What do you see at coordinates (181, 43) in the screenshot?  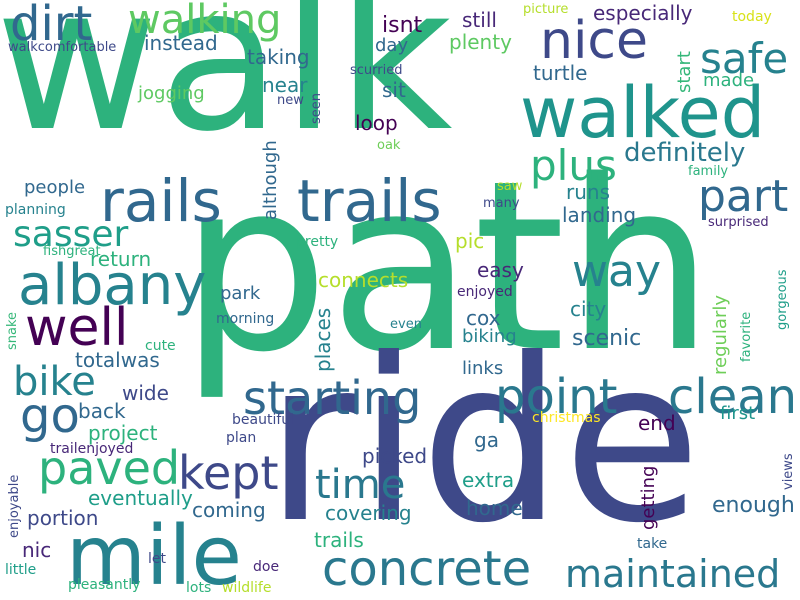 I see `word-instead: instead` at bounding box center [181, 43].